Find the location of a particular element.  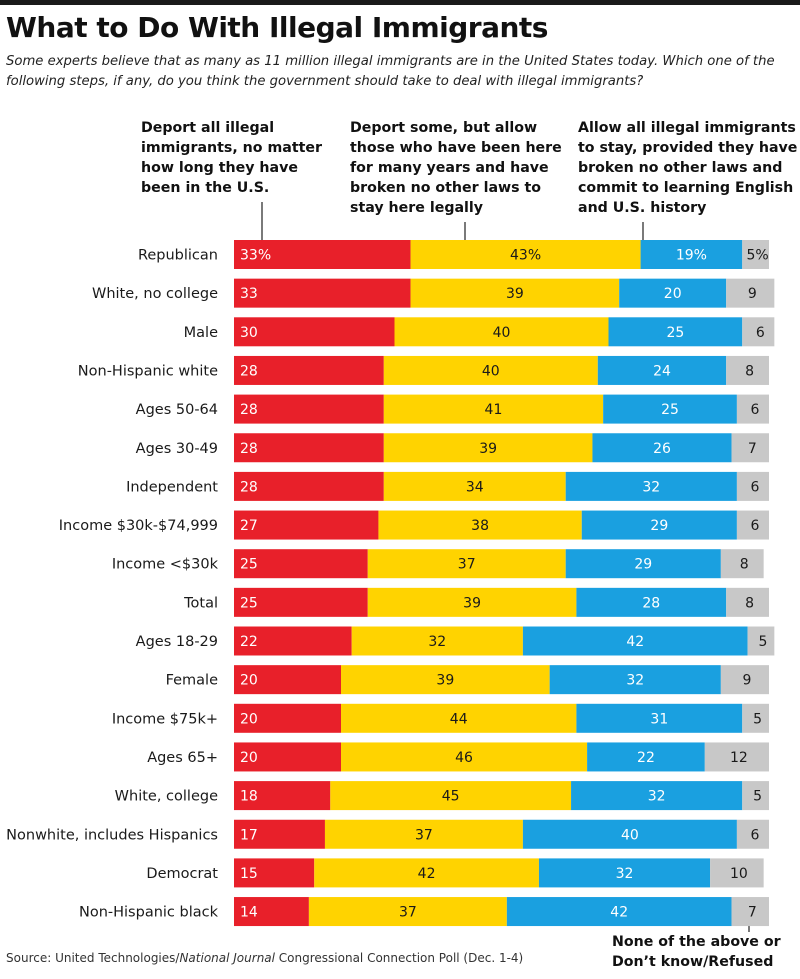

bar-deport-some-non-hispanic-black is located at coordinates (407, 912).